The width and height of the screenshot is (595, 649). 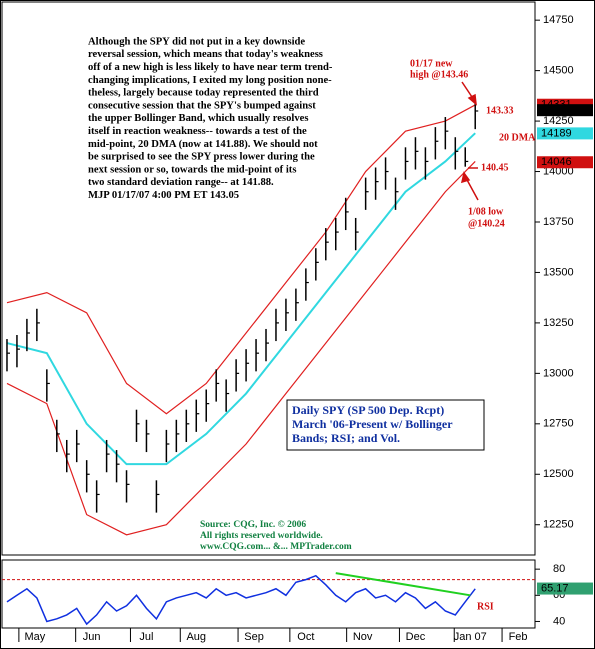 What do you see at coordinates (372, 424) in the screenshot?
I see `legend-line: March '06-Present w/ Bollinger` at bounding box center [372, 424].